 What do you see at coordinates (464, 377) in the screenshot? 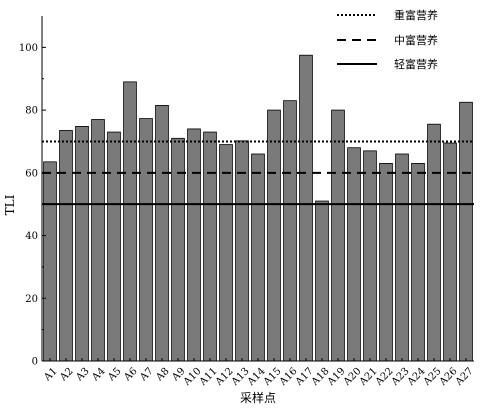
I see `x-tick-label-A27: A27` at bounding box center [464, 377].